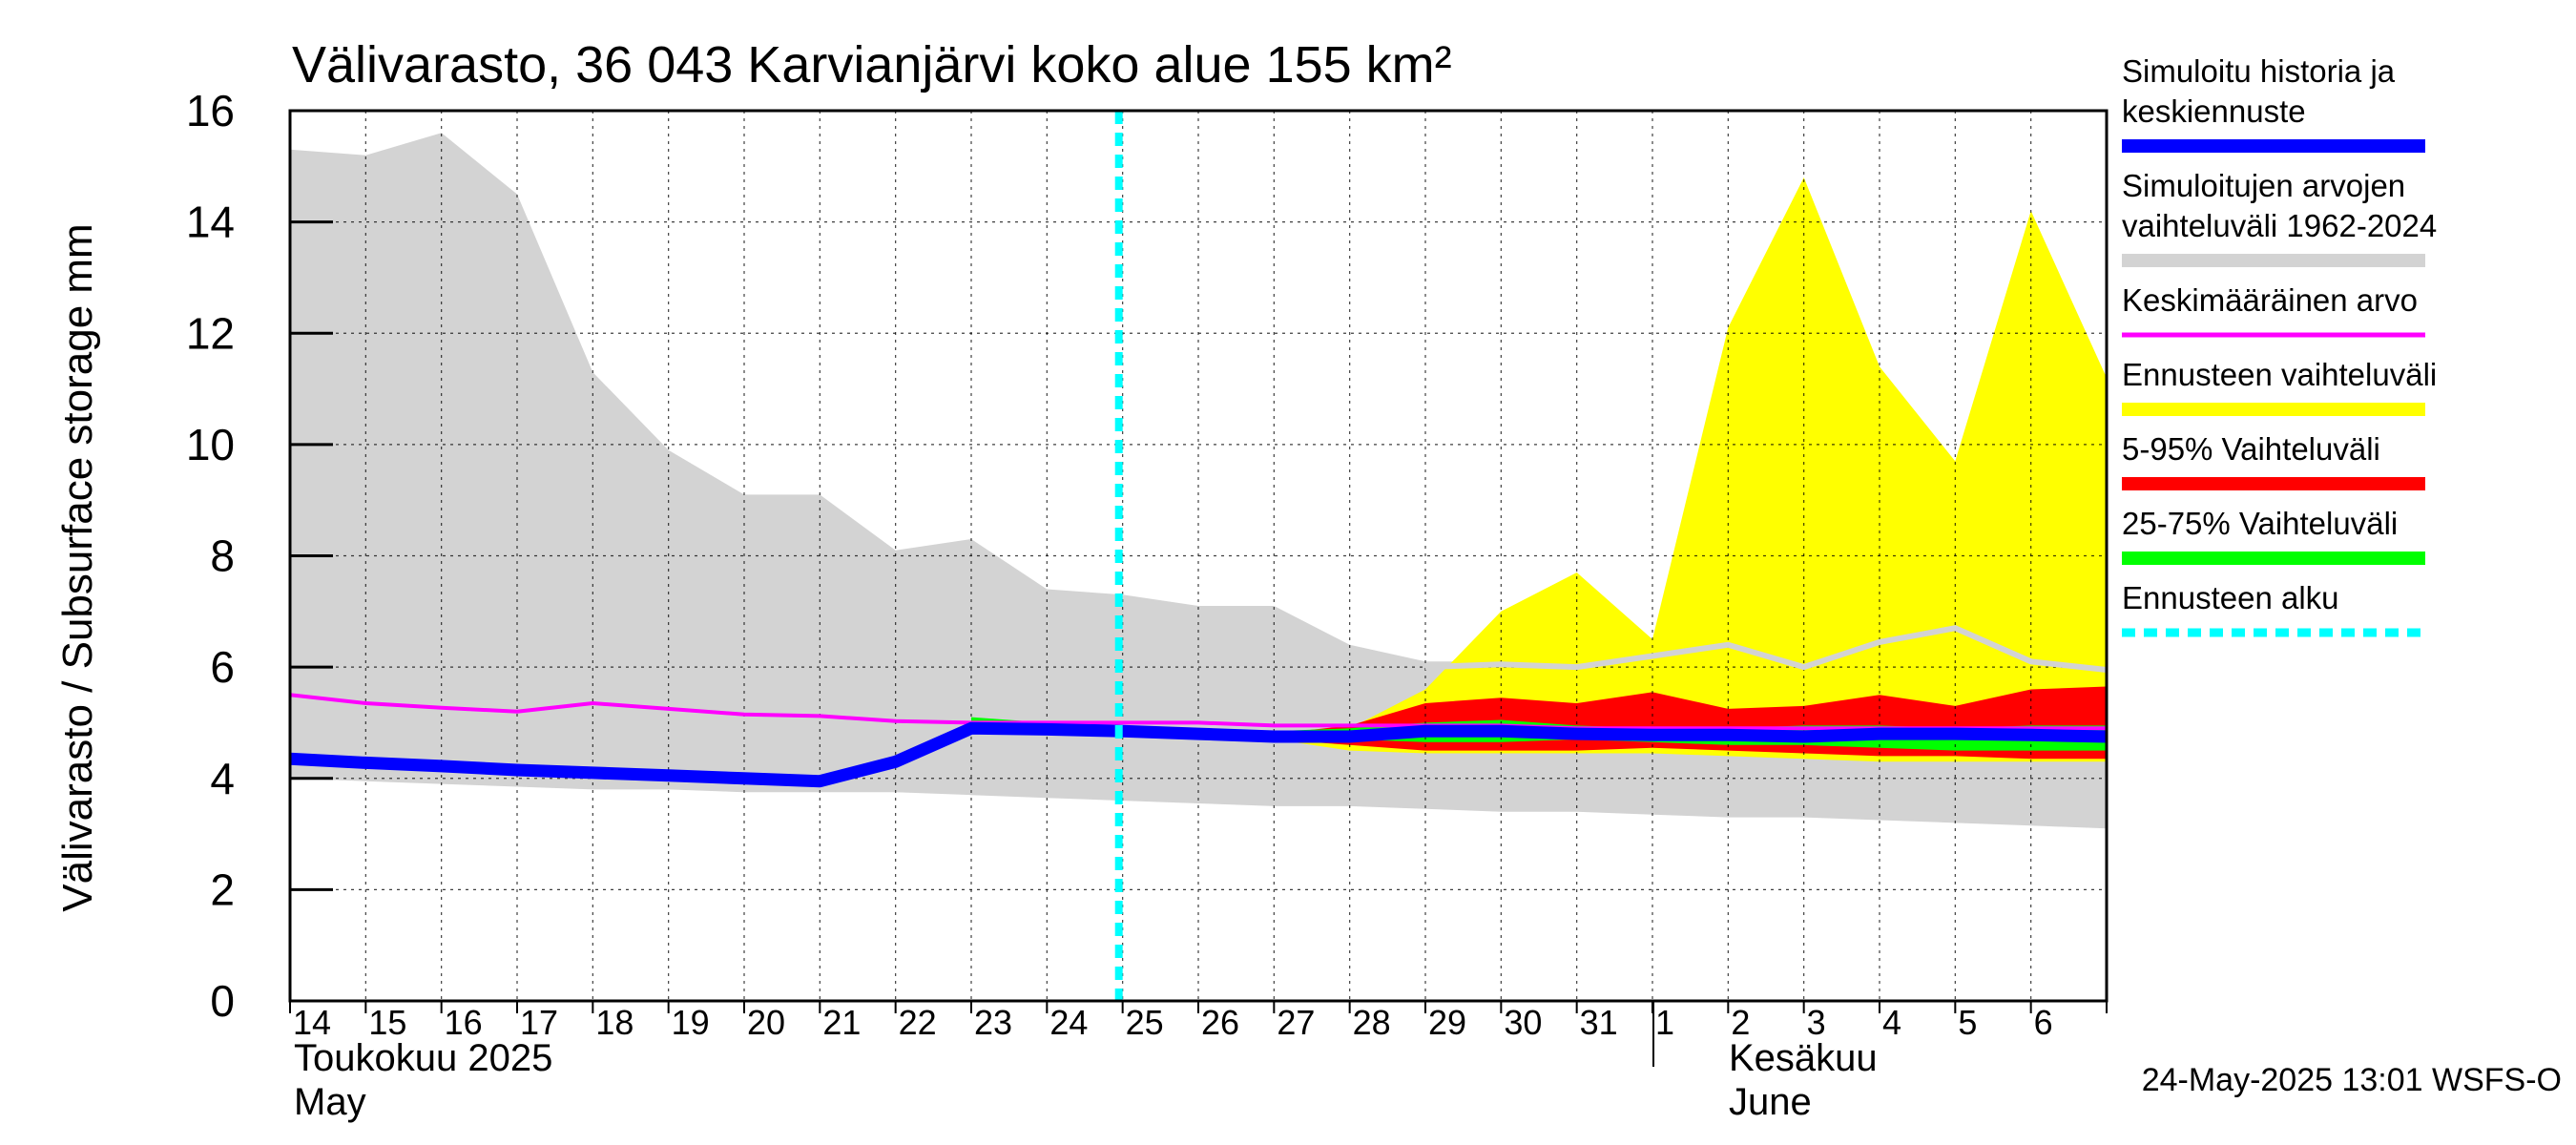 This screenshot has height=1145, width=2576. What do you see at coordinates (1068, 1022) in the screenshot?
I see `x-tick-label: 24` at bounding box center [1068, 1022].